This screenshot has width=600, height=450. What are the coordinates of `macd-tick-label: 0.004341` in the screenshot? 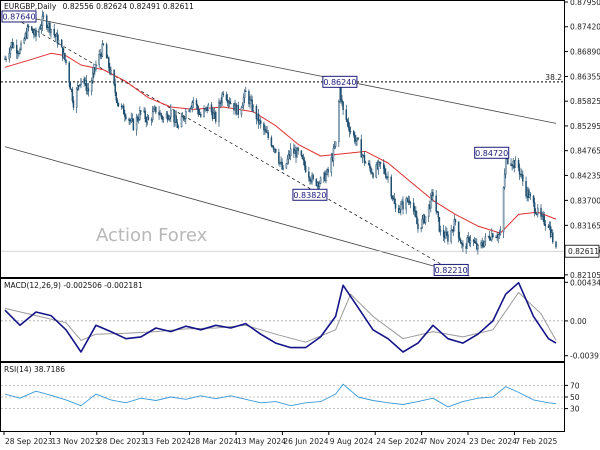 It's located at (585, 282).